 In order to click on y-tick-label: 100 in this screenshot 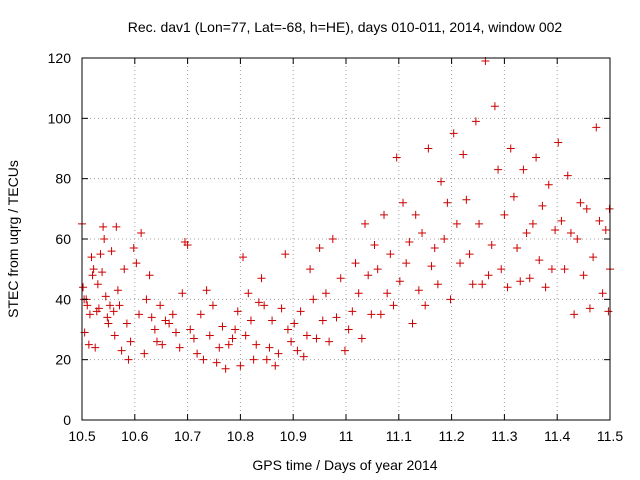, I will do `click(60, 118)`.